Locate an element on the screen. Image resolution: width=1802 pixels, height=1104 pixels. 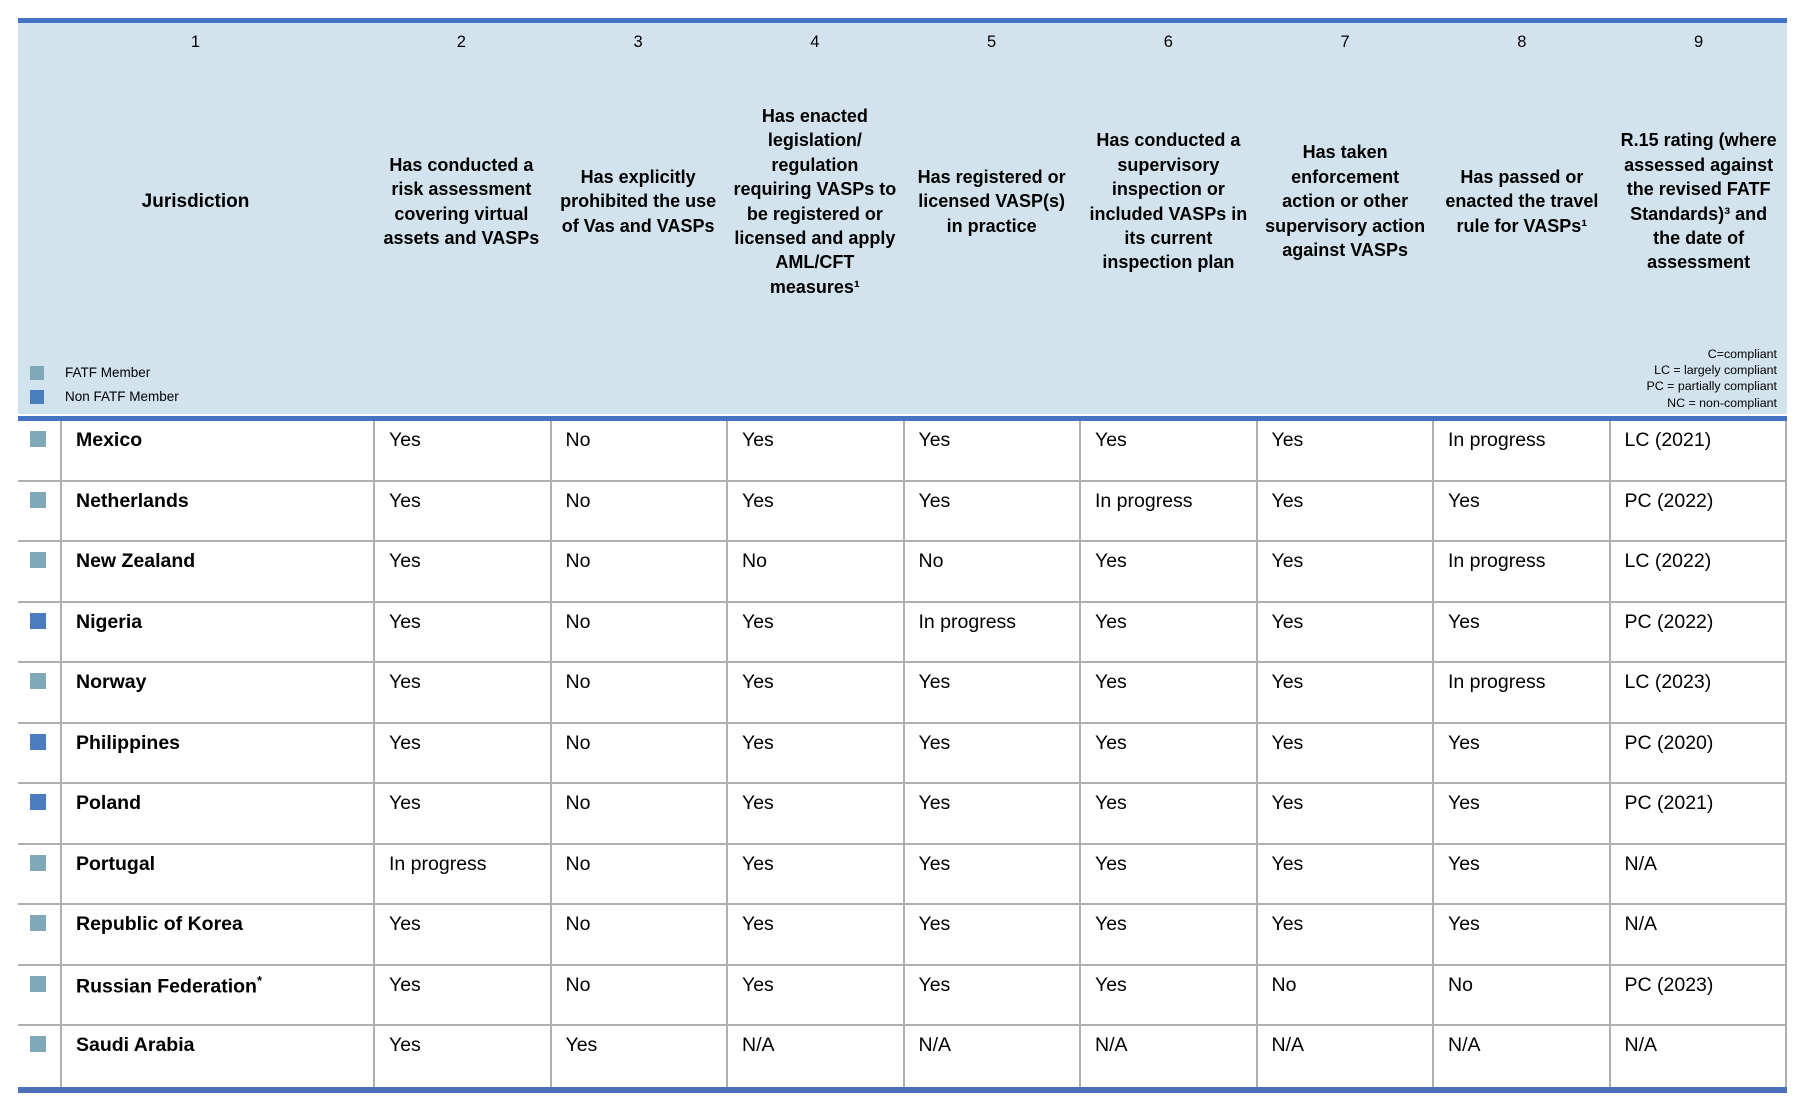
table-bottom-border is located at coordinates (902, 1089).